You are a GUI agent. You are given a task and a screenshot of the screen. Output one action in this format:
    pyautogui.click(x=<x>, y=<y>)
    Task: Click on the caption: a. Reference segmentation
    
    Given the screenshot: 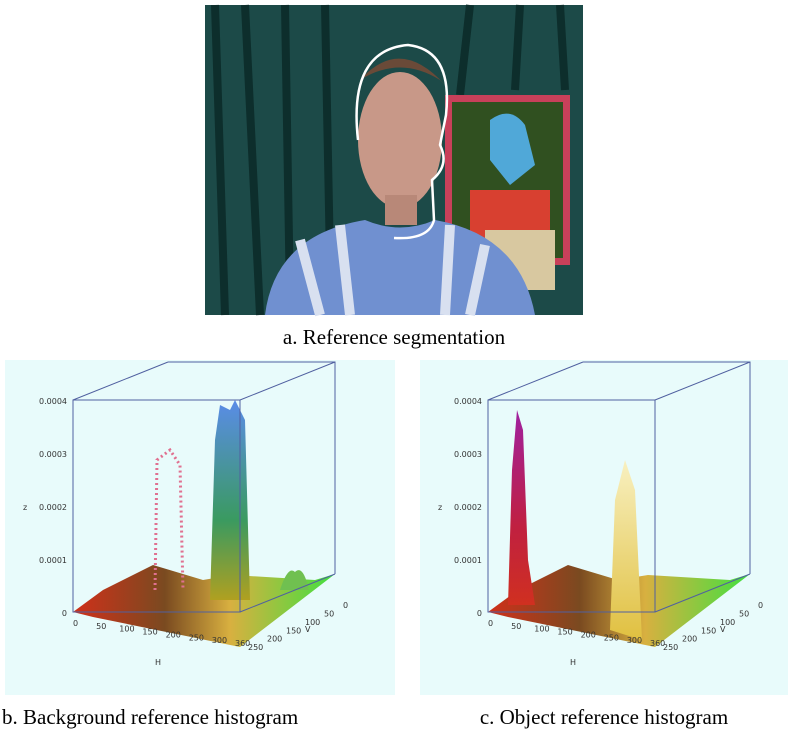 What is the action you would take?
    pyautogui.click(x=394, y=337)
    